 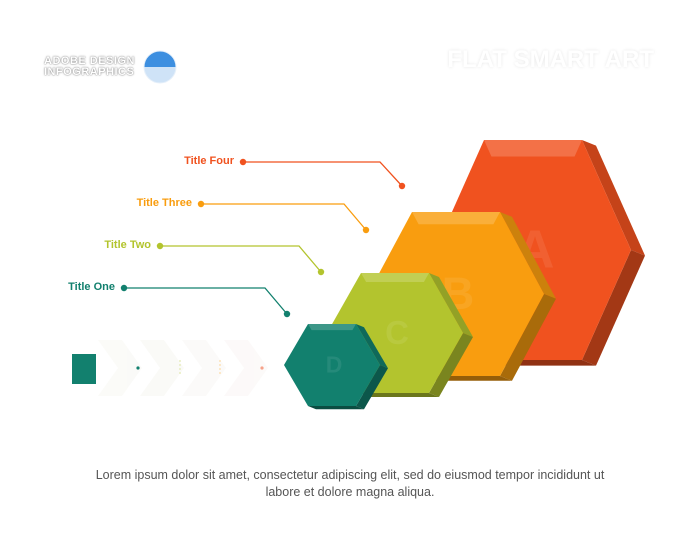 What do you see at coordinates (127, 245) in the screenshot?
I see `step-title-2: Title Two` at bounding box center [127, 245].